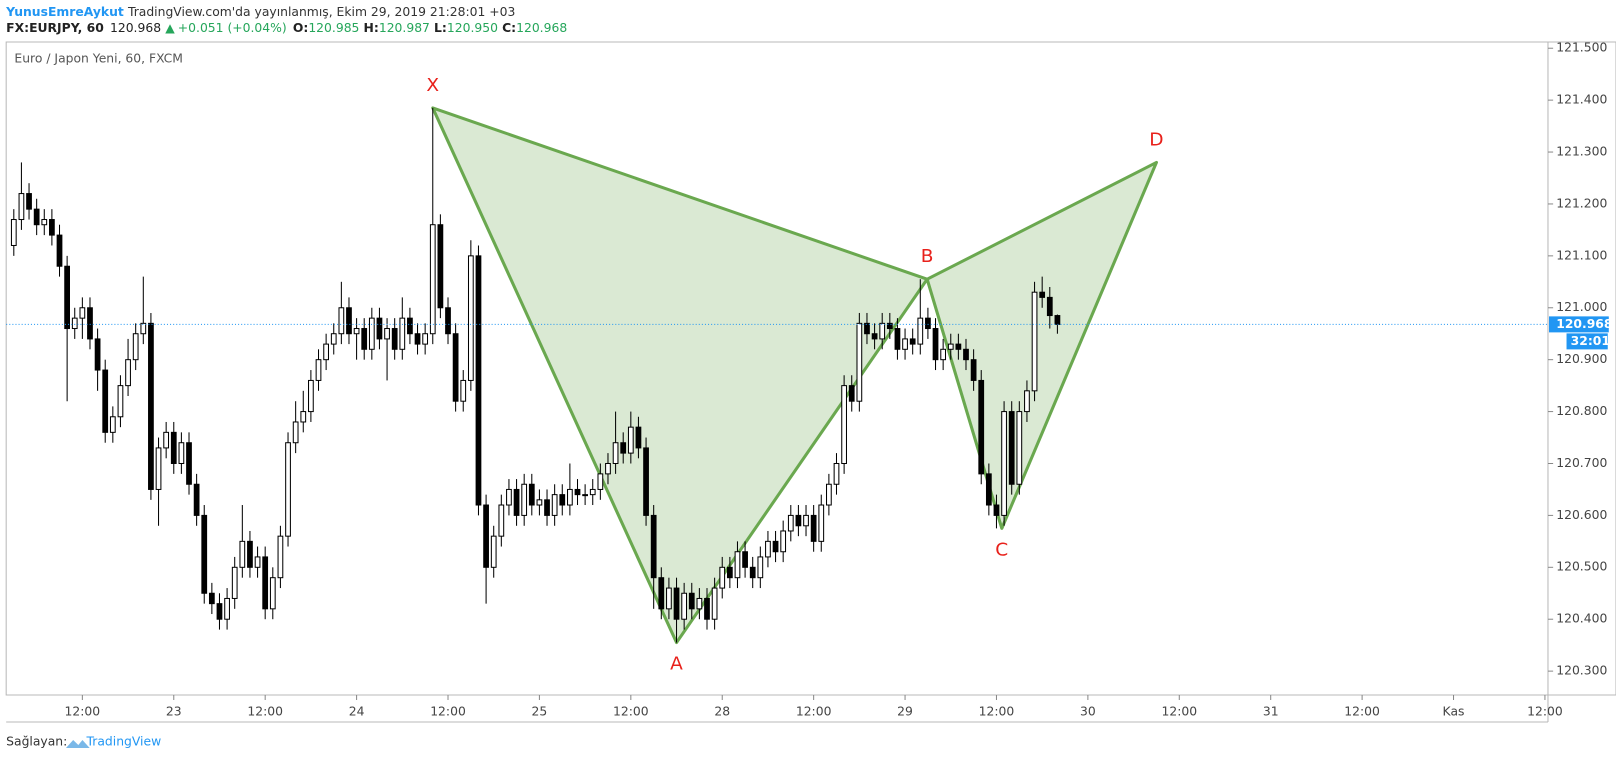 This screenshot has width=1616, height=782. What do you see at coordinates (1581, 48) in the screenshot?
I see `y-tick-label: 121.500` at bounding box center [1581, 48].